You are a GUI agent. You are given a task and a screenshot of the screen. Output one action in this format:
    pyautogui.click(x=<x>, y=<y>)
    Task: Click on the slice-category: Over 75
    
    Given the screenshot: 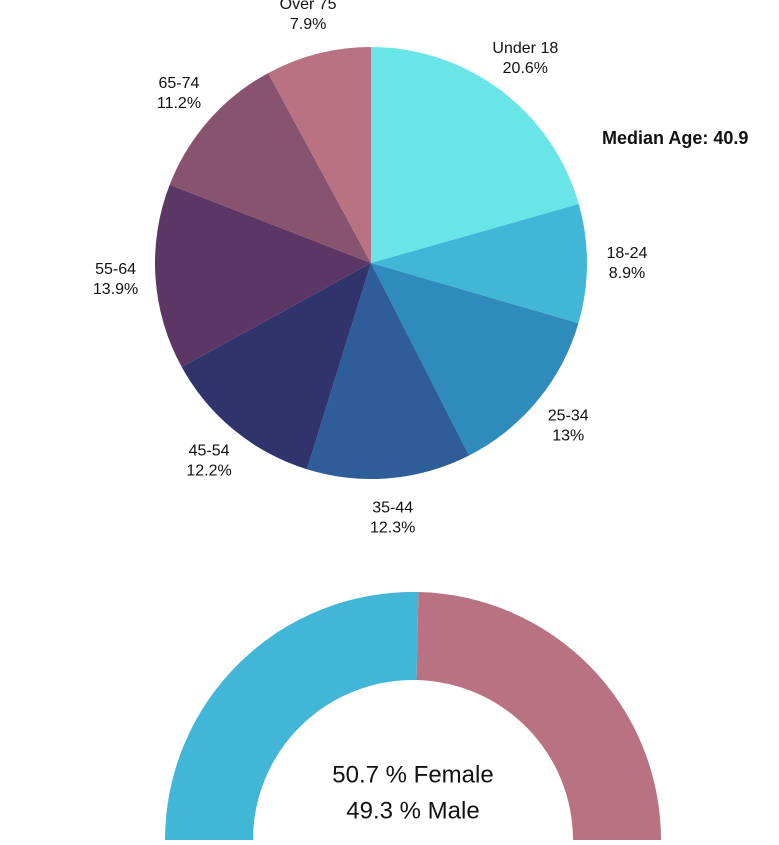 What is the action you would take?
    pyautogui.click(x=308, y=6)
    